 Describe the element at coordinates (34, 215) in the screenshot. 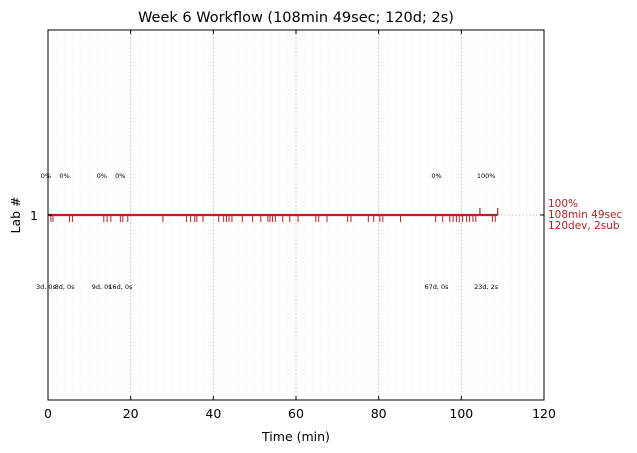

I see `y-tick-label: 1` at that location.